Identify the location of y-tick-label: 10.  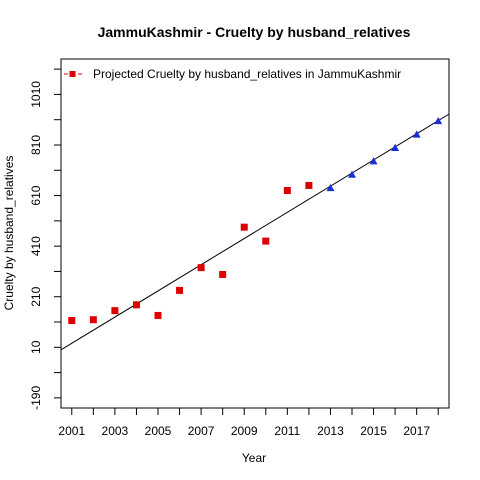
(36, 347).